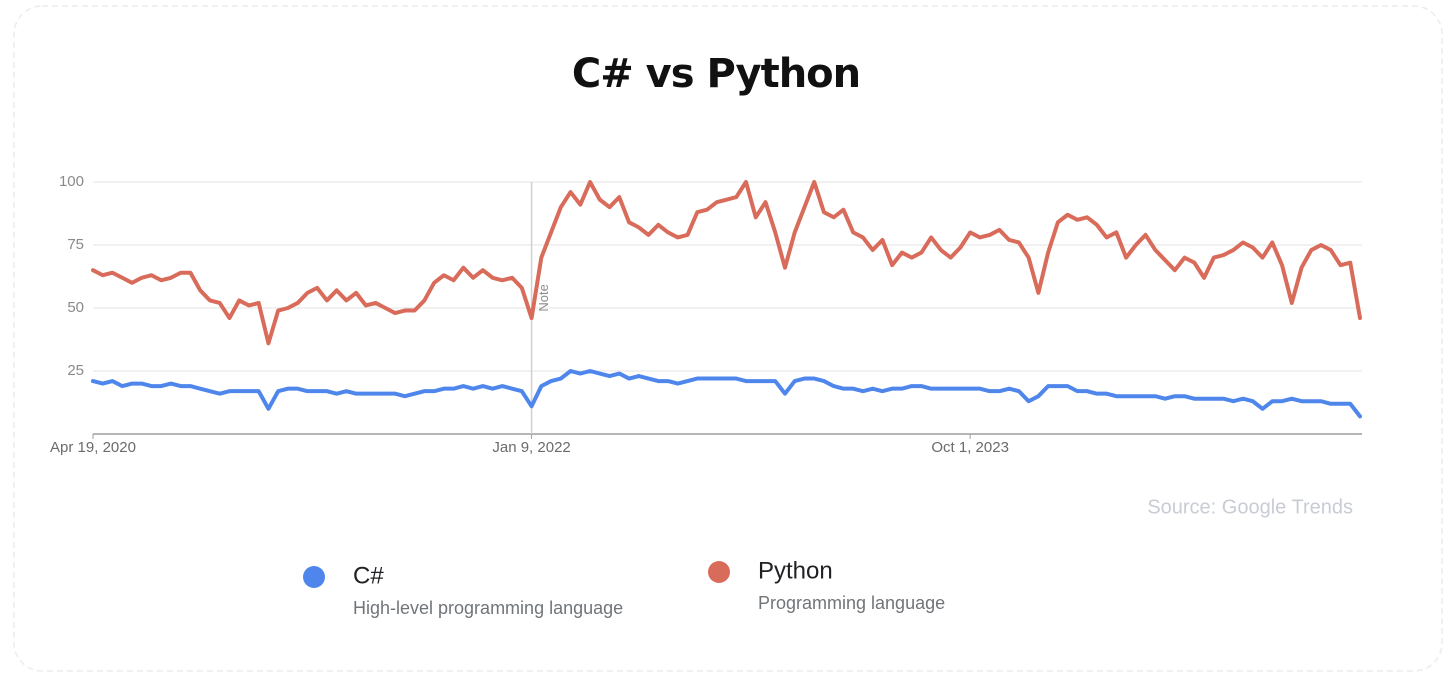 The height and width of the screenshot is (677, 1456). I want to click on series-line, so click(726, 394).